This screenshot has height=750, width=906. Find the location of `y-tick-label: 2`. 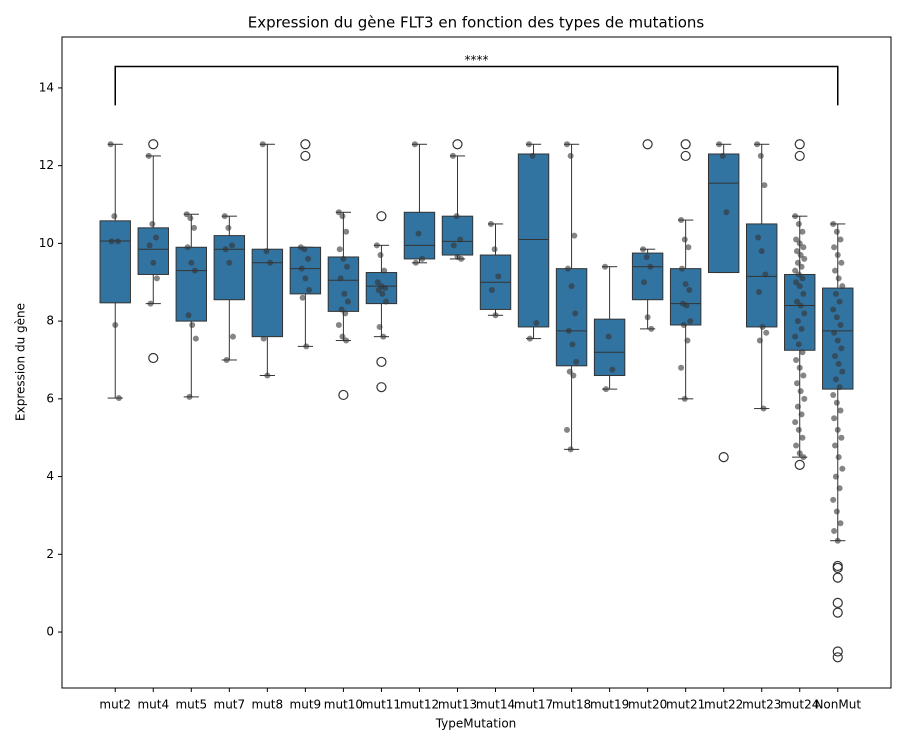

y-tick-label: 2 is located at coordinates (50, 554).